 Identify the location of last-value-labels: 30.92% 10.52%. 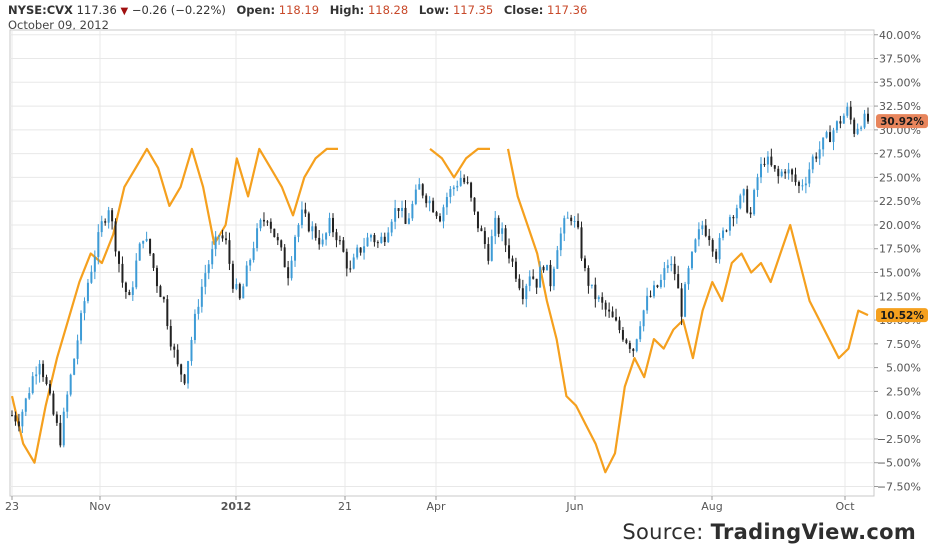
(902, 218).